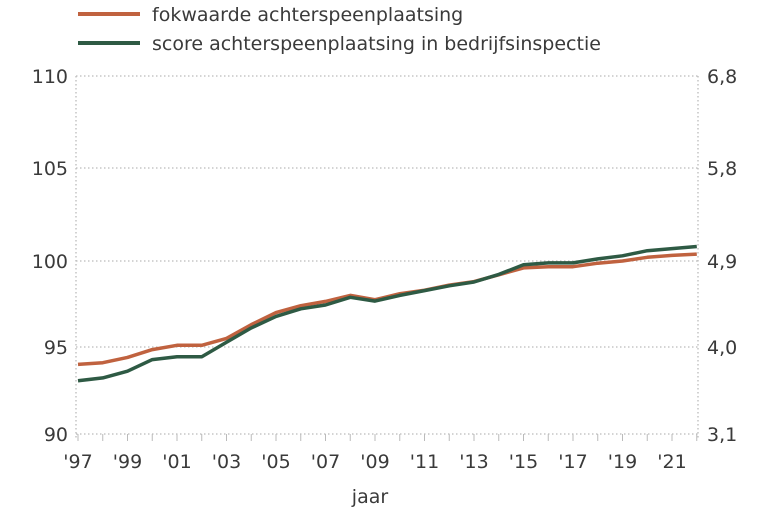 This screenshot has height=513, width=770. What do you see at coordinates (622, 462) in the screenshot?
I see `x-tick-label: '19` at bounding box center [622, 462].